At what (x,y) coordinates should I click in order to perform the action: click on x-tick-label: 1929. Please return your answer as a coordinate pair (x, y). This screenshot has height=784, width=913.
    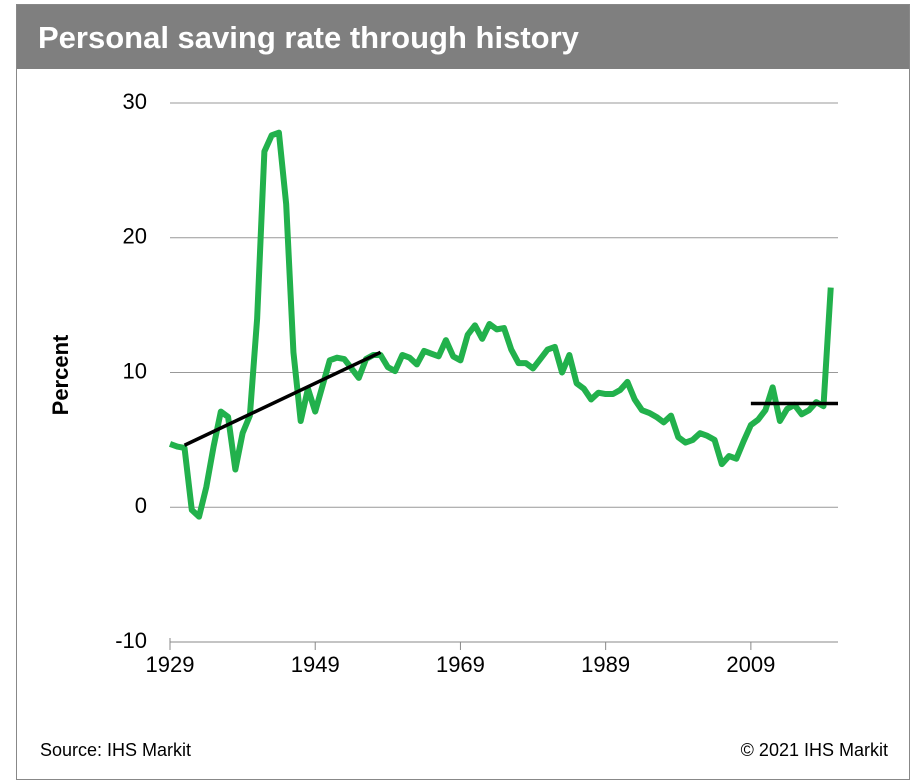
    Looking at the image, I should click on (170, 664).